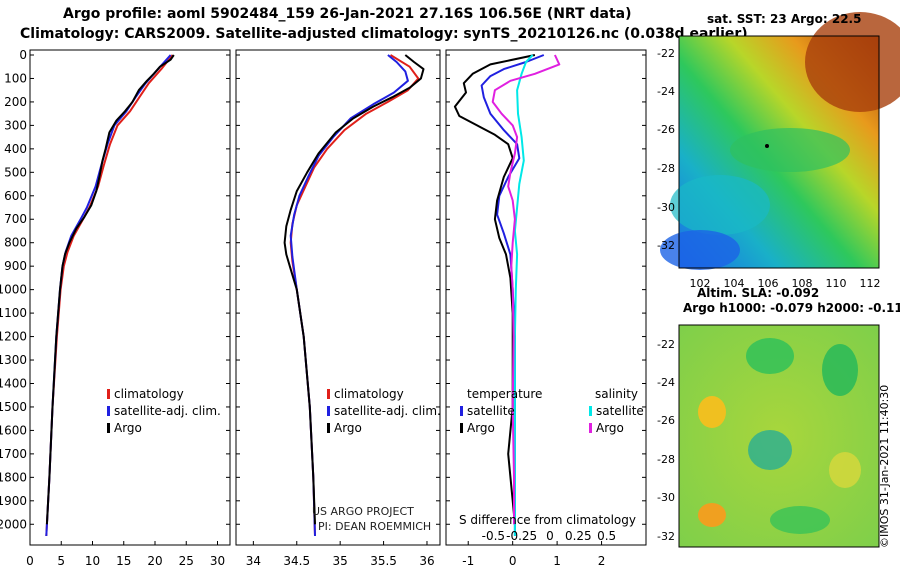  What do you see at coordinates (521, 536) in the screenshot?
I see `secondary-tick-label: -0.25` at bounding box center [521, 536].